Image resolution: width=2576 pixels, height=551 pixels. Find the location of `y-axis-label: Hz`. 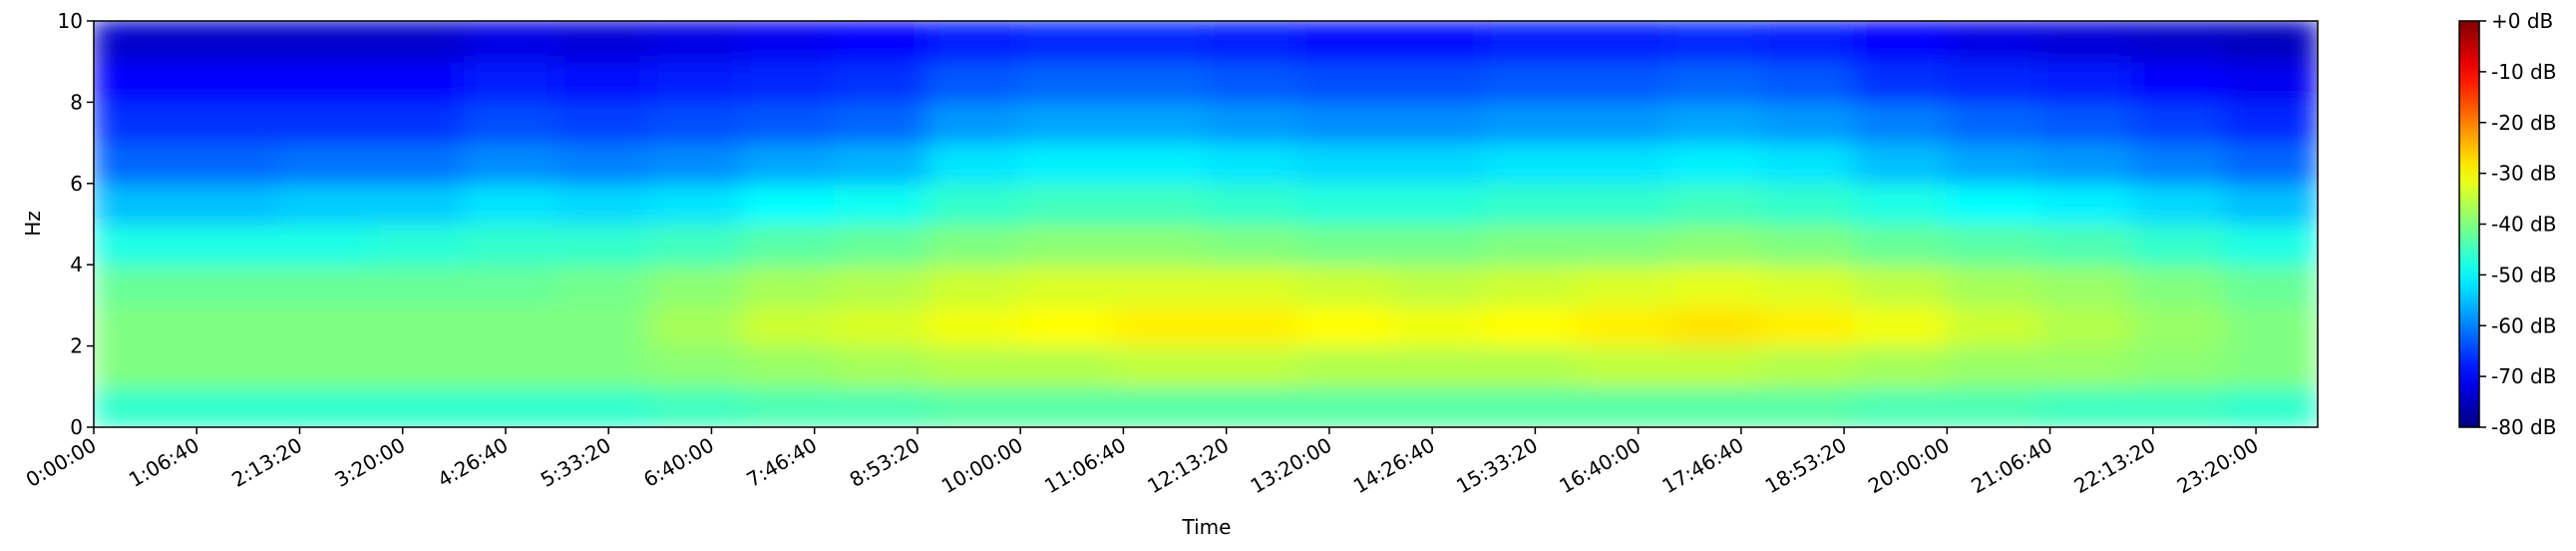

y-axis-label: Hz is located at coordinates (33, 224).